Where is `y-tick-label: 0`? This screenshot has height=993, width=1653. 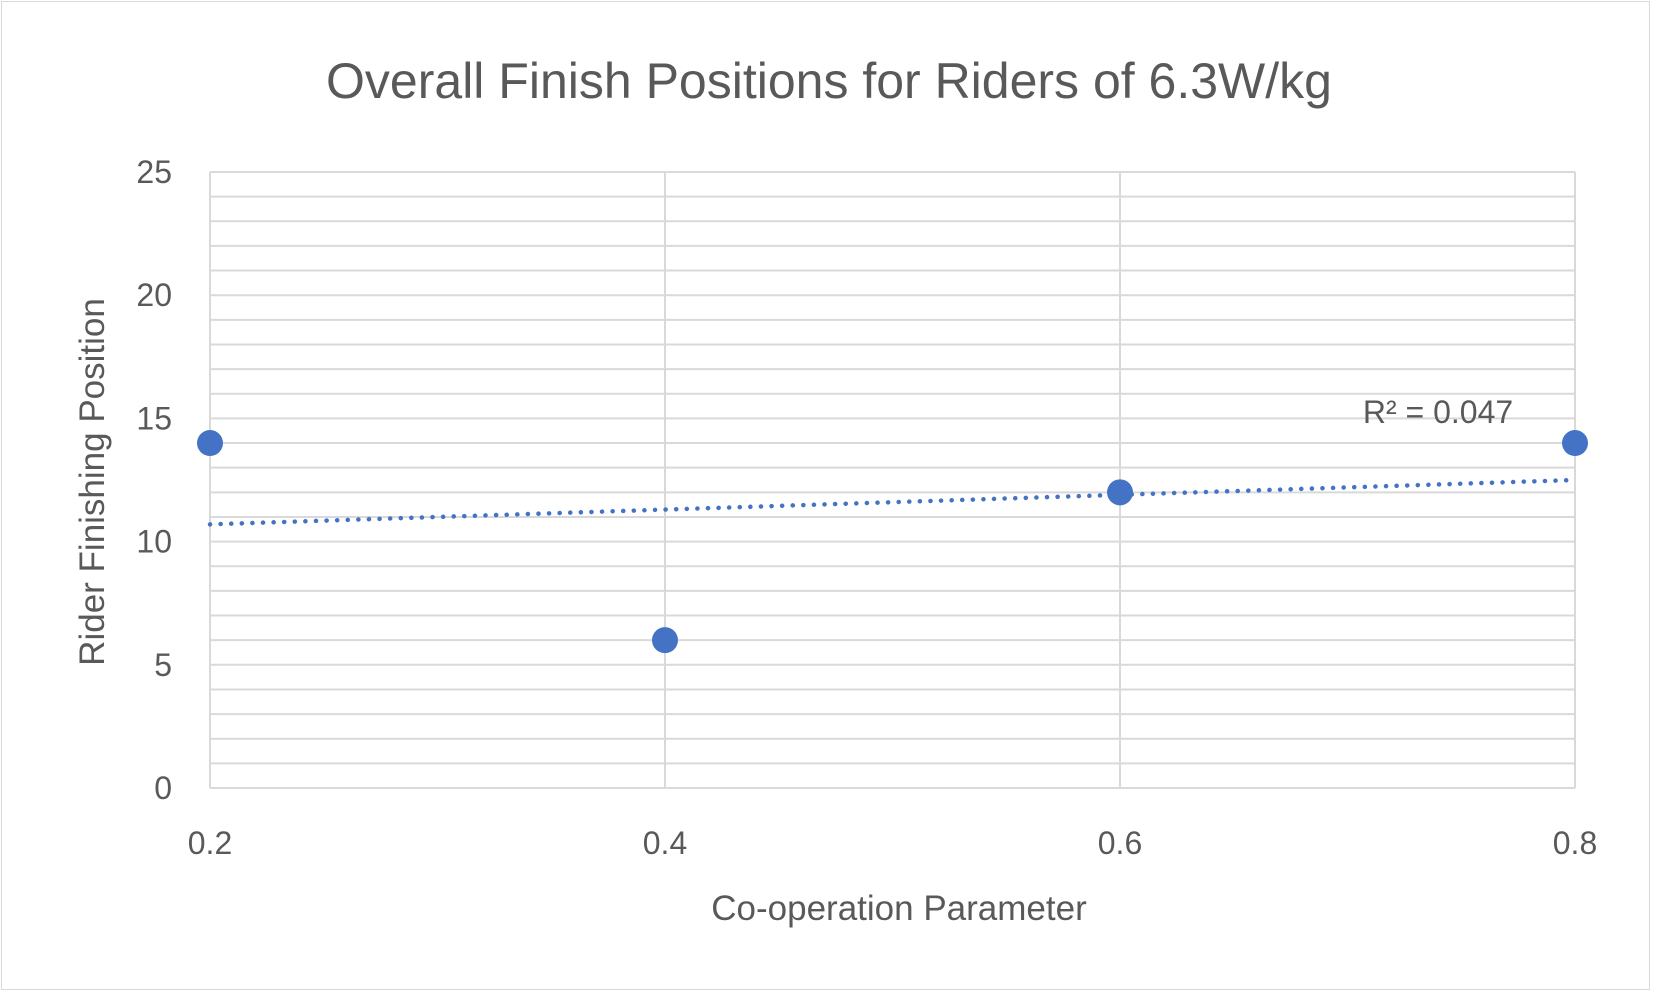
y-tick-label: 0 is located at coordinates (163, 788).